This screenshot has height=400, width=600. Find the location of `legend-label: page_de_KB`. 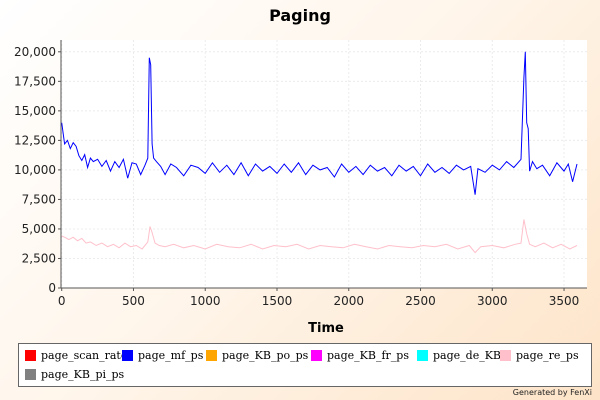

legend-label: page_de_KB is located at coordinates (467, 355).